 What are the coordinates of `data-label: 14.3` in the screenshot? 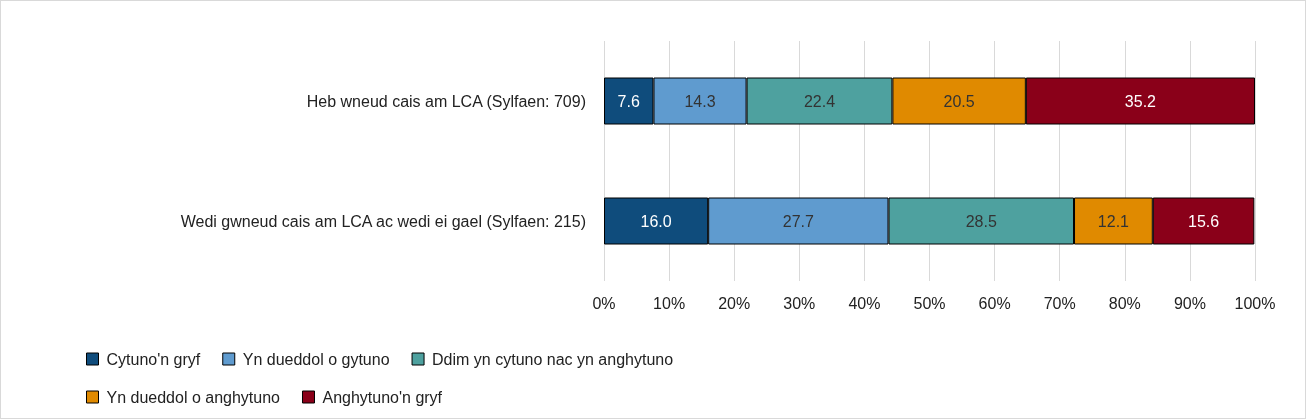 It's located at (700, 101).